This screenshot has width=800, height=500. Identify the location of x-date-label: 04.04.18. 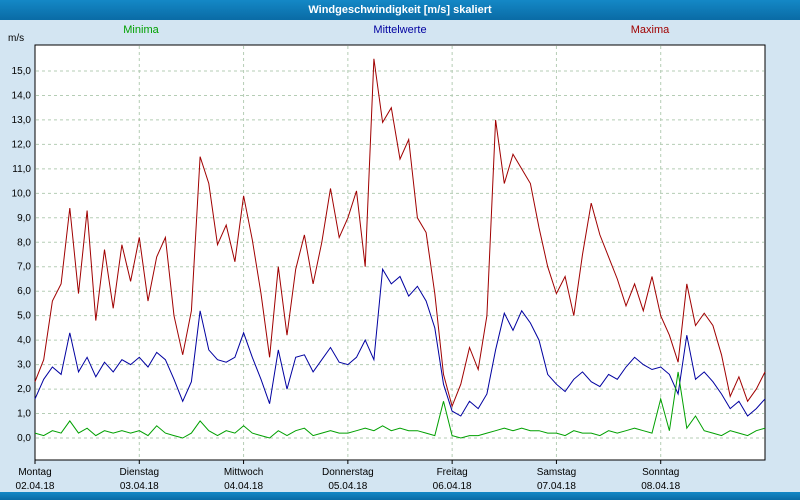
(243, 486).